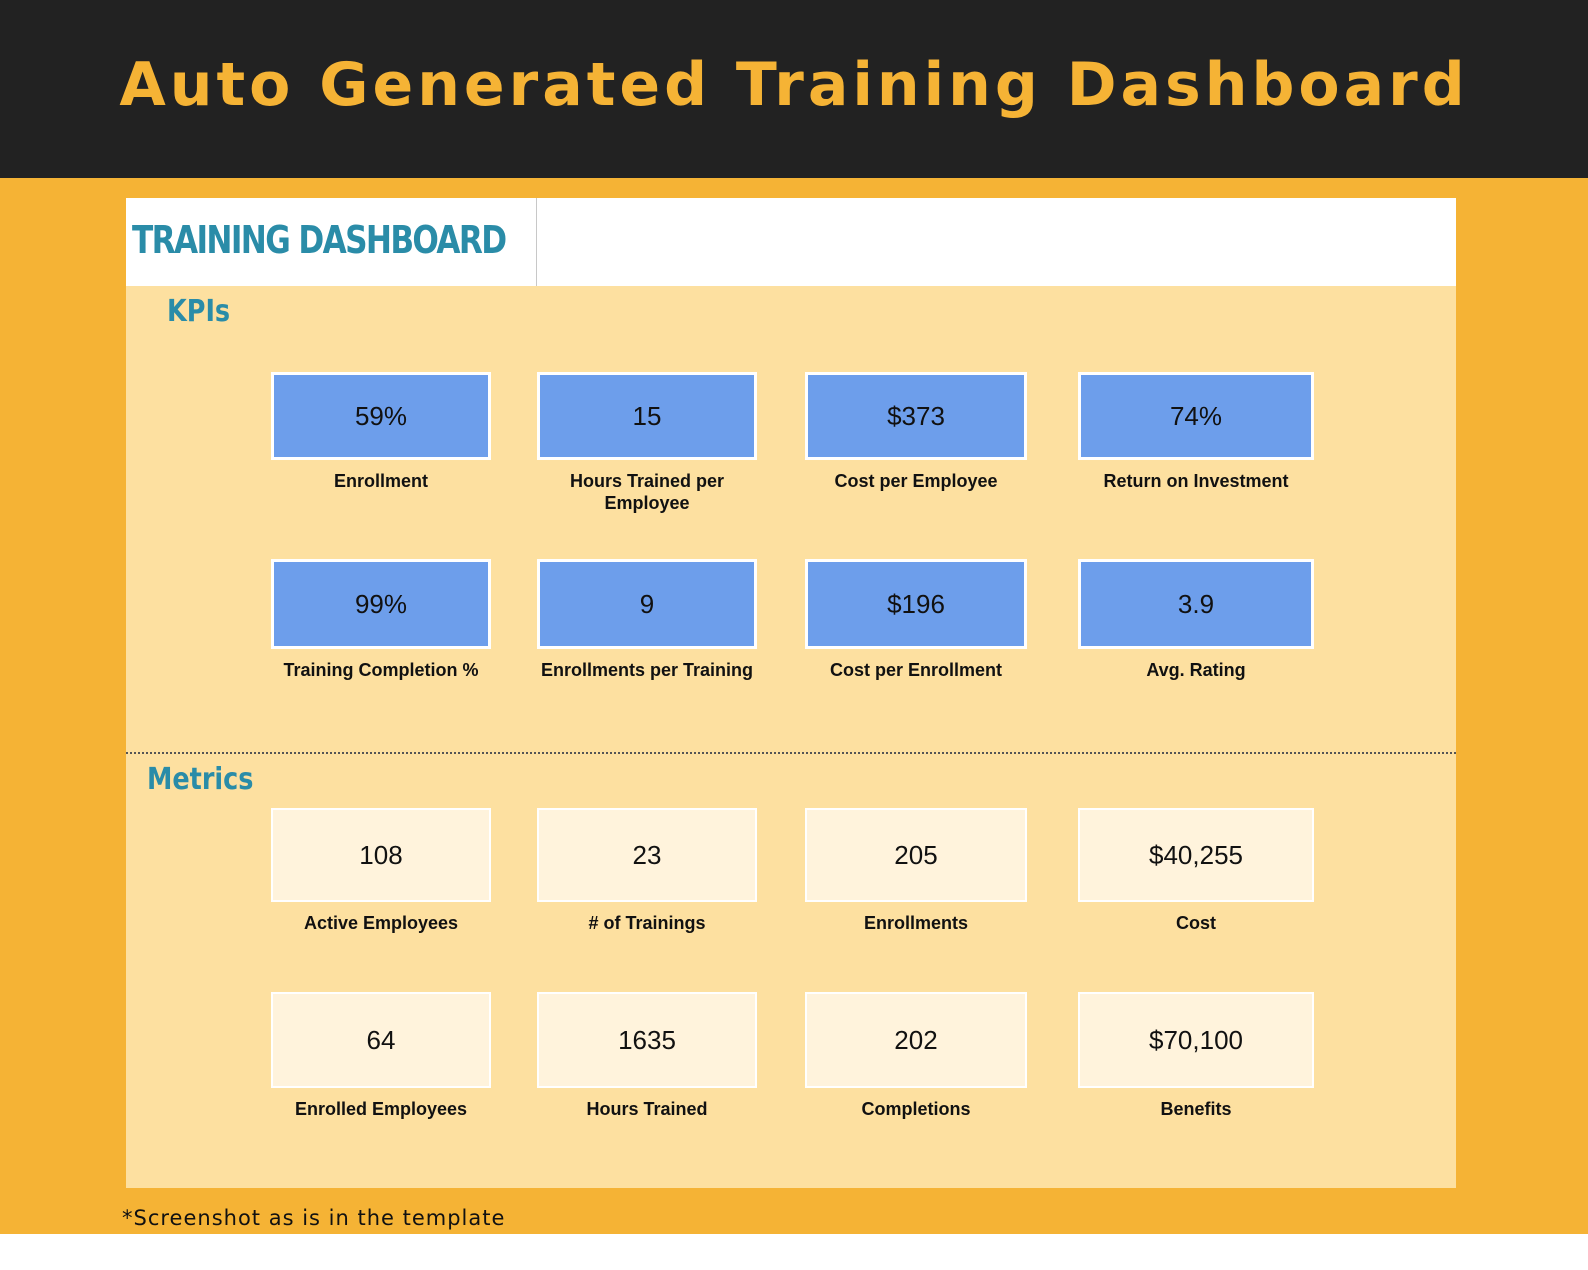 This screenshot has width=1588, height=1270. Describe the element at coordinates (200, 779) in the screenshot. I see `metrics-heading: Metrics` at that location.